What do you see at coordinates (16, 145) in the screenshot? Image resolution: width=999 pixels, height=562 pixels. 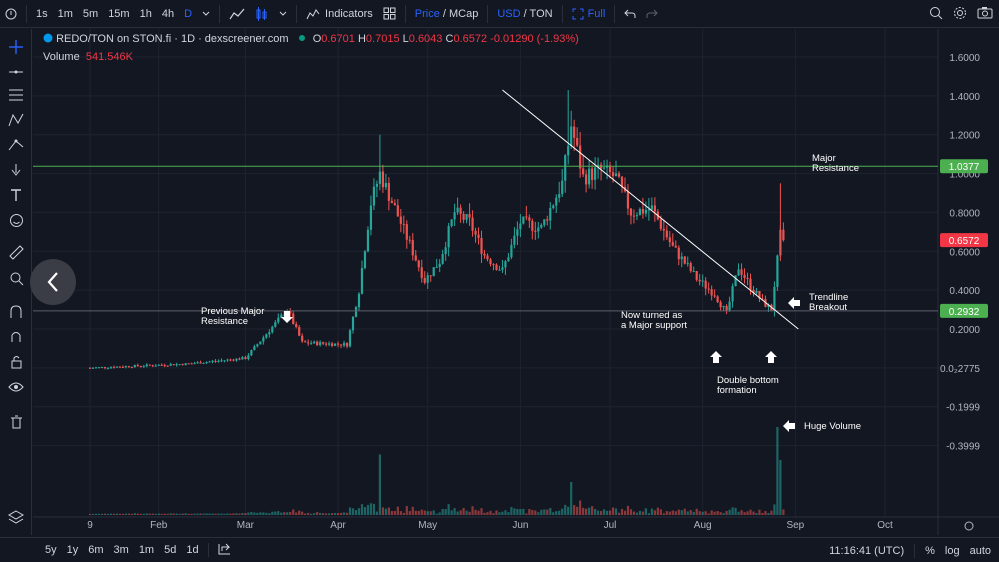 I see `prediction-icon` at bounding box center [16, 145].